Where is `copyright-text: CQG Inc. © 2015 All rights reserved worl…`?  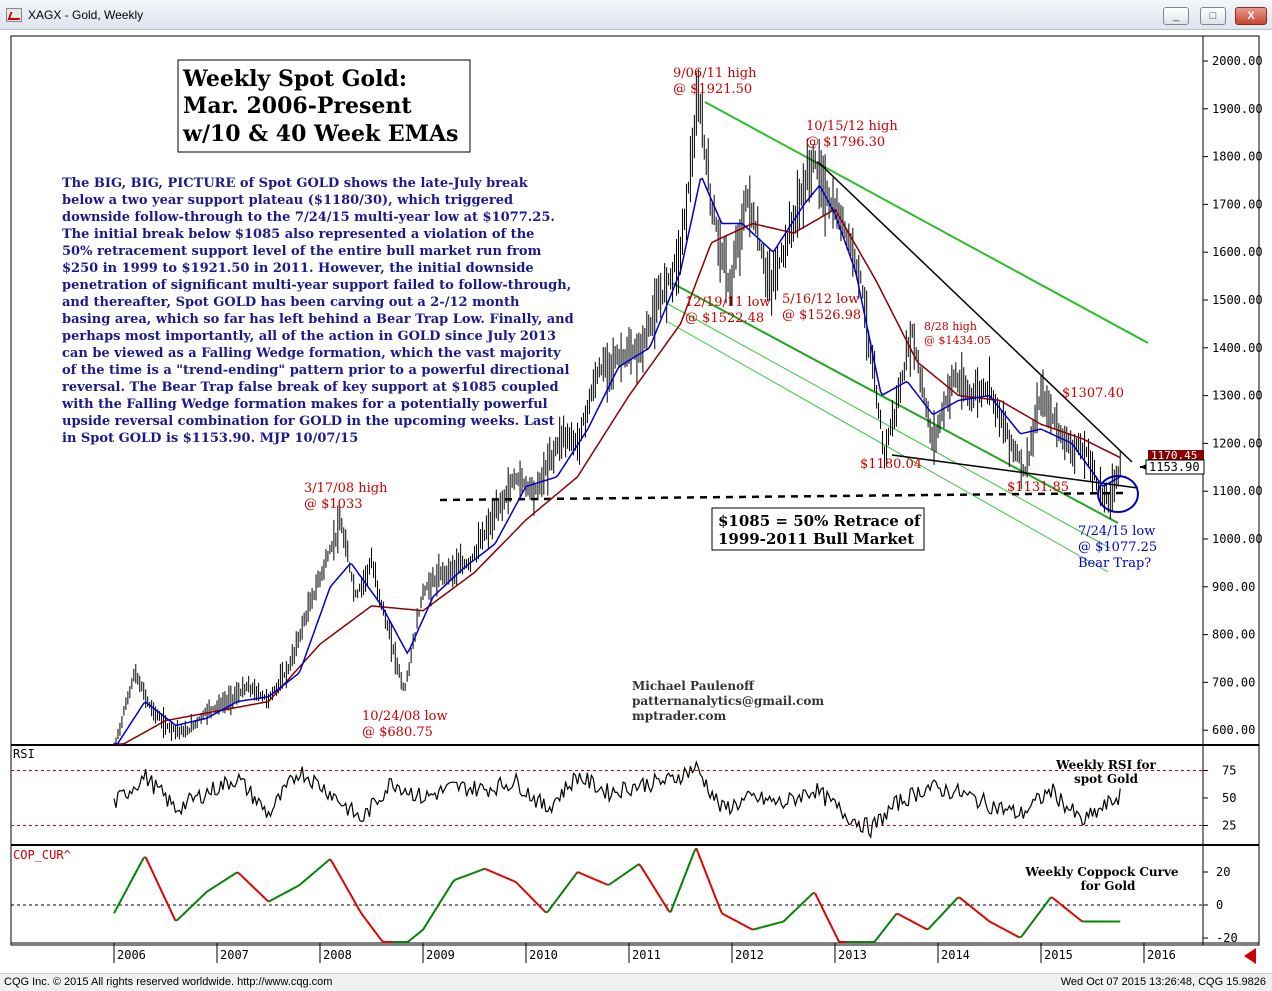 copyright-text: CQG Inc. © 2015 All rights reserved worl… is located at coordinates (168, 982).